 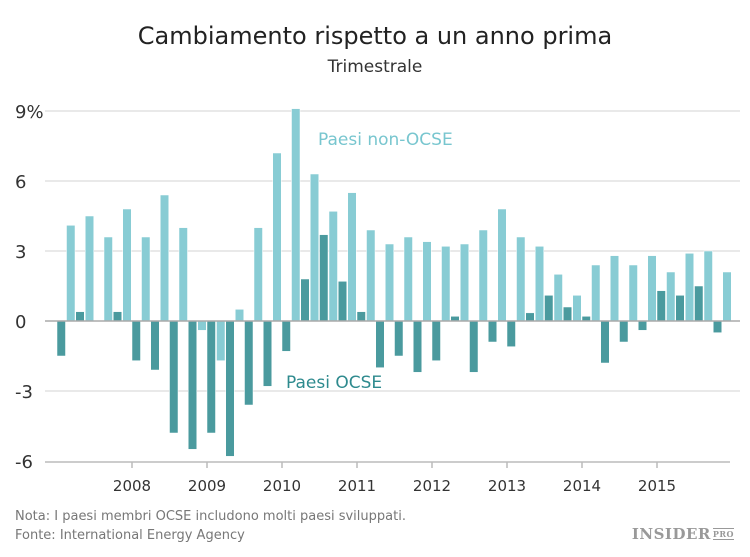 I want to click on insider-pro-logo: INSIDER PRO, so click(x=682, y=534).